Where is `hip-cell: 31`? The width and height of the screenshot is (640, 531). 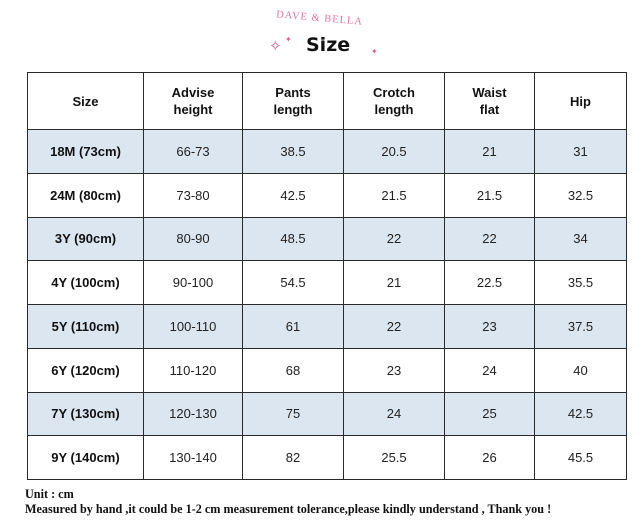
hip-cell: 31 is located at coordinates (580, 151).